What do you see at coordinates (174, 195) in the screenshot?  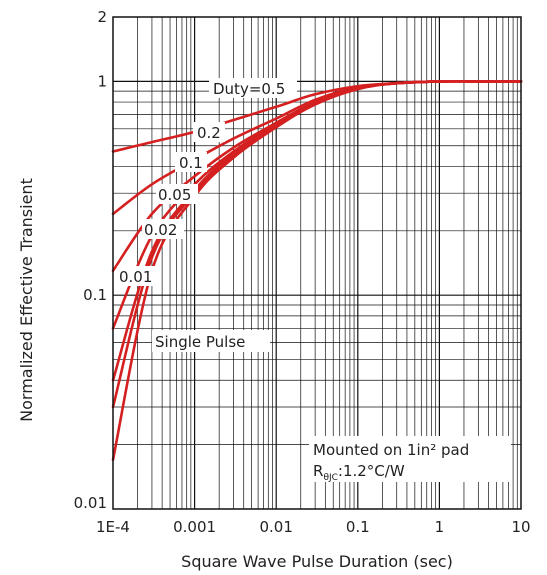 I see `curve-label-0.05: 0.05` at bounding box center [174, 195].